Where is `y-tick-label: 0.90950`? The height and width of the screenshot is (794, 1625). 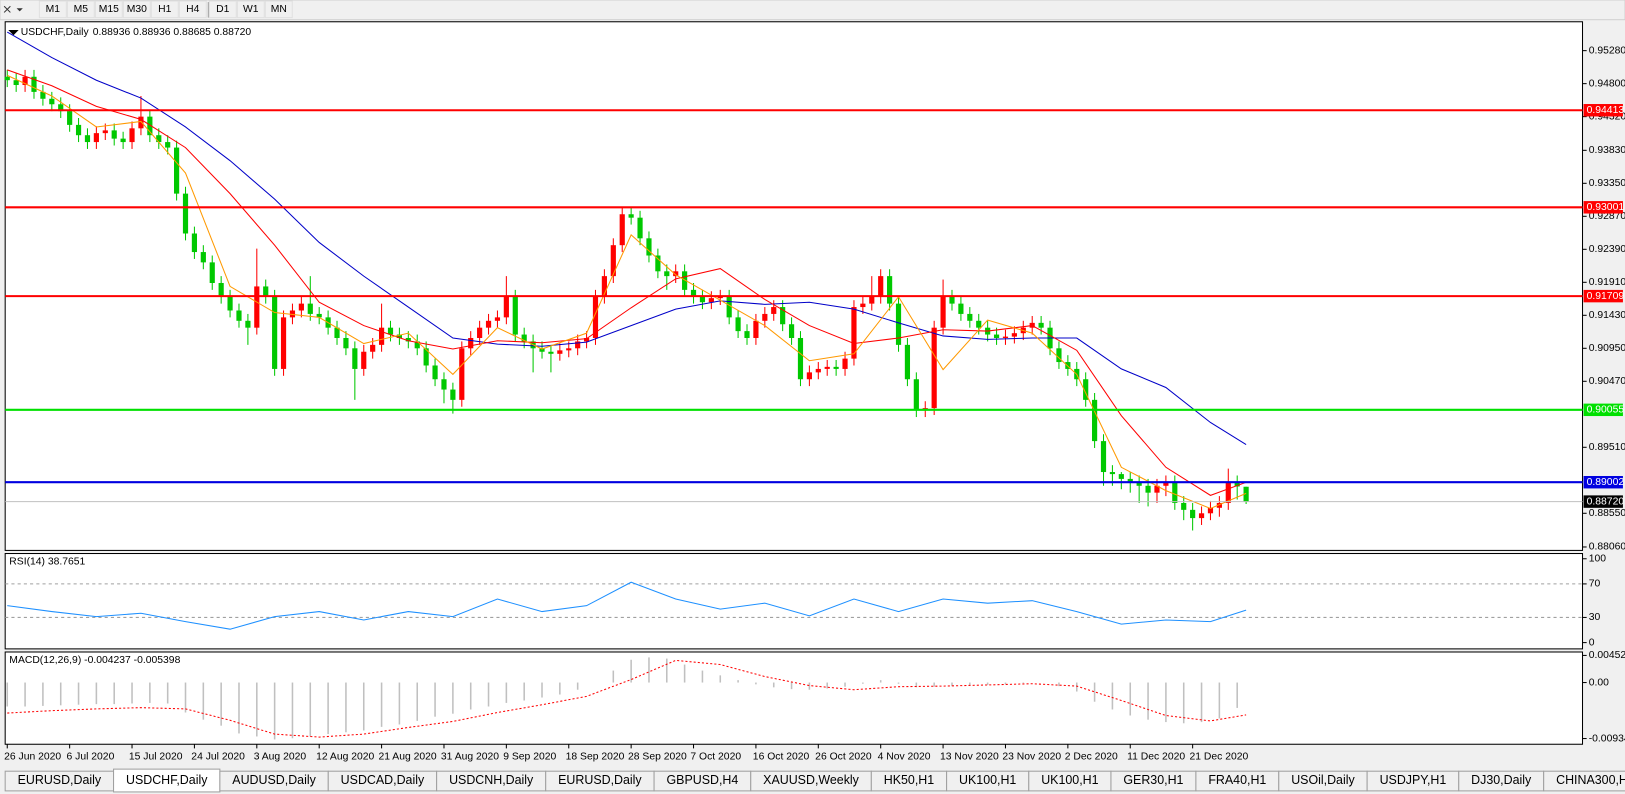
y-tick-label: 0.90950 is located at coordinates (1607, 348).